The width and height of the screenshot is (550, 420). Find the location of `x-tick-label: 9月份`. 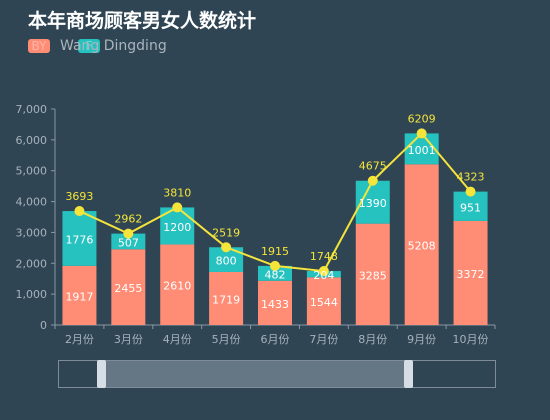

x-tick-label: 9月份 is located at coordinates (421, 339).